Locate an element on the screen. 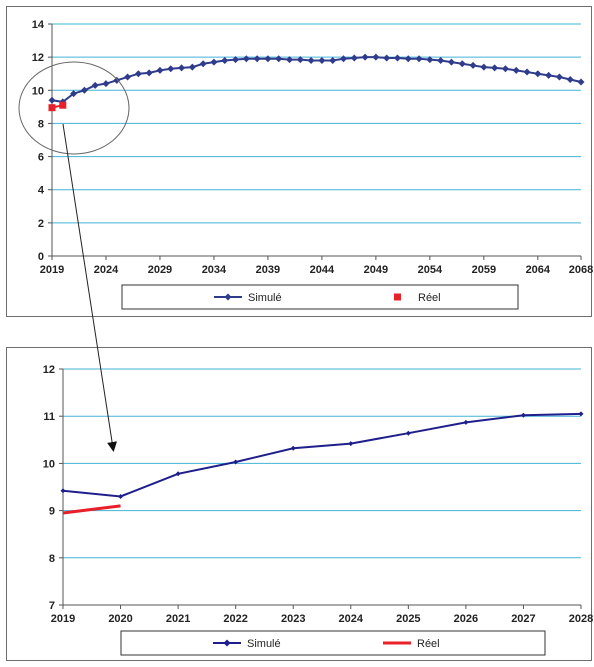 The image size is (594, 667). y-tick-label: 11 is located at coordinates (49, 417).